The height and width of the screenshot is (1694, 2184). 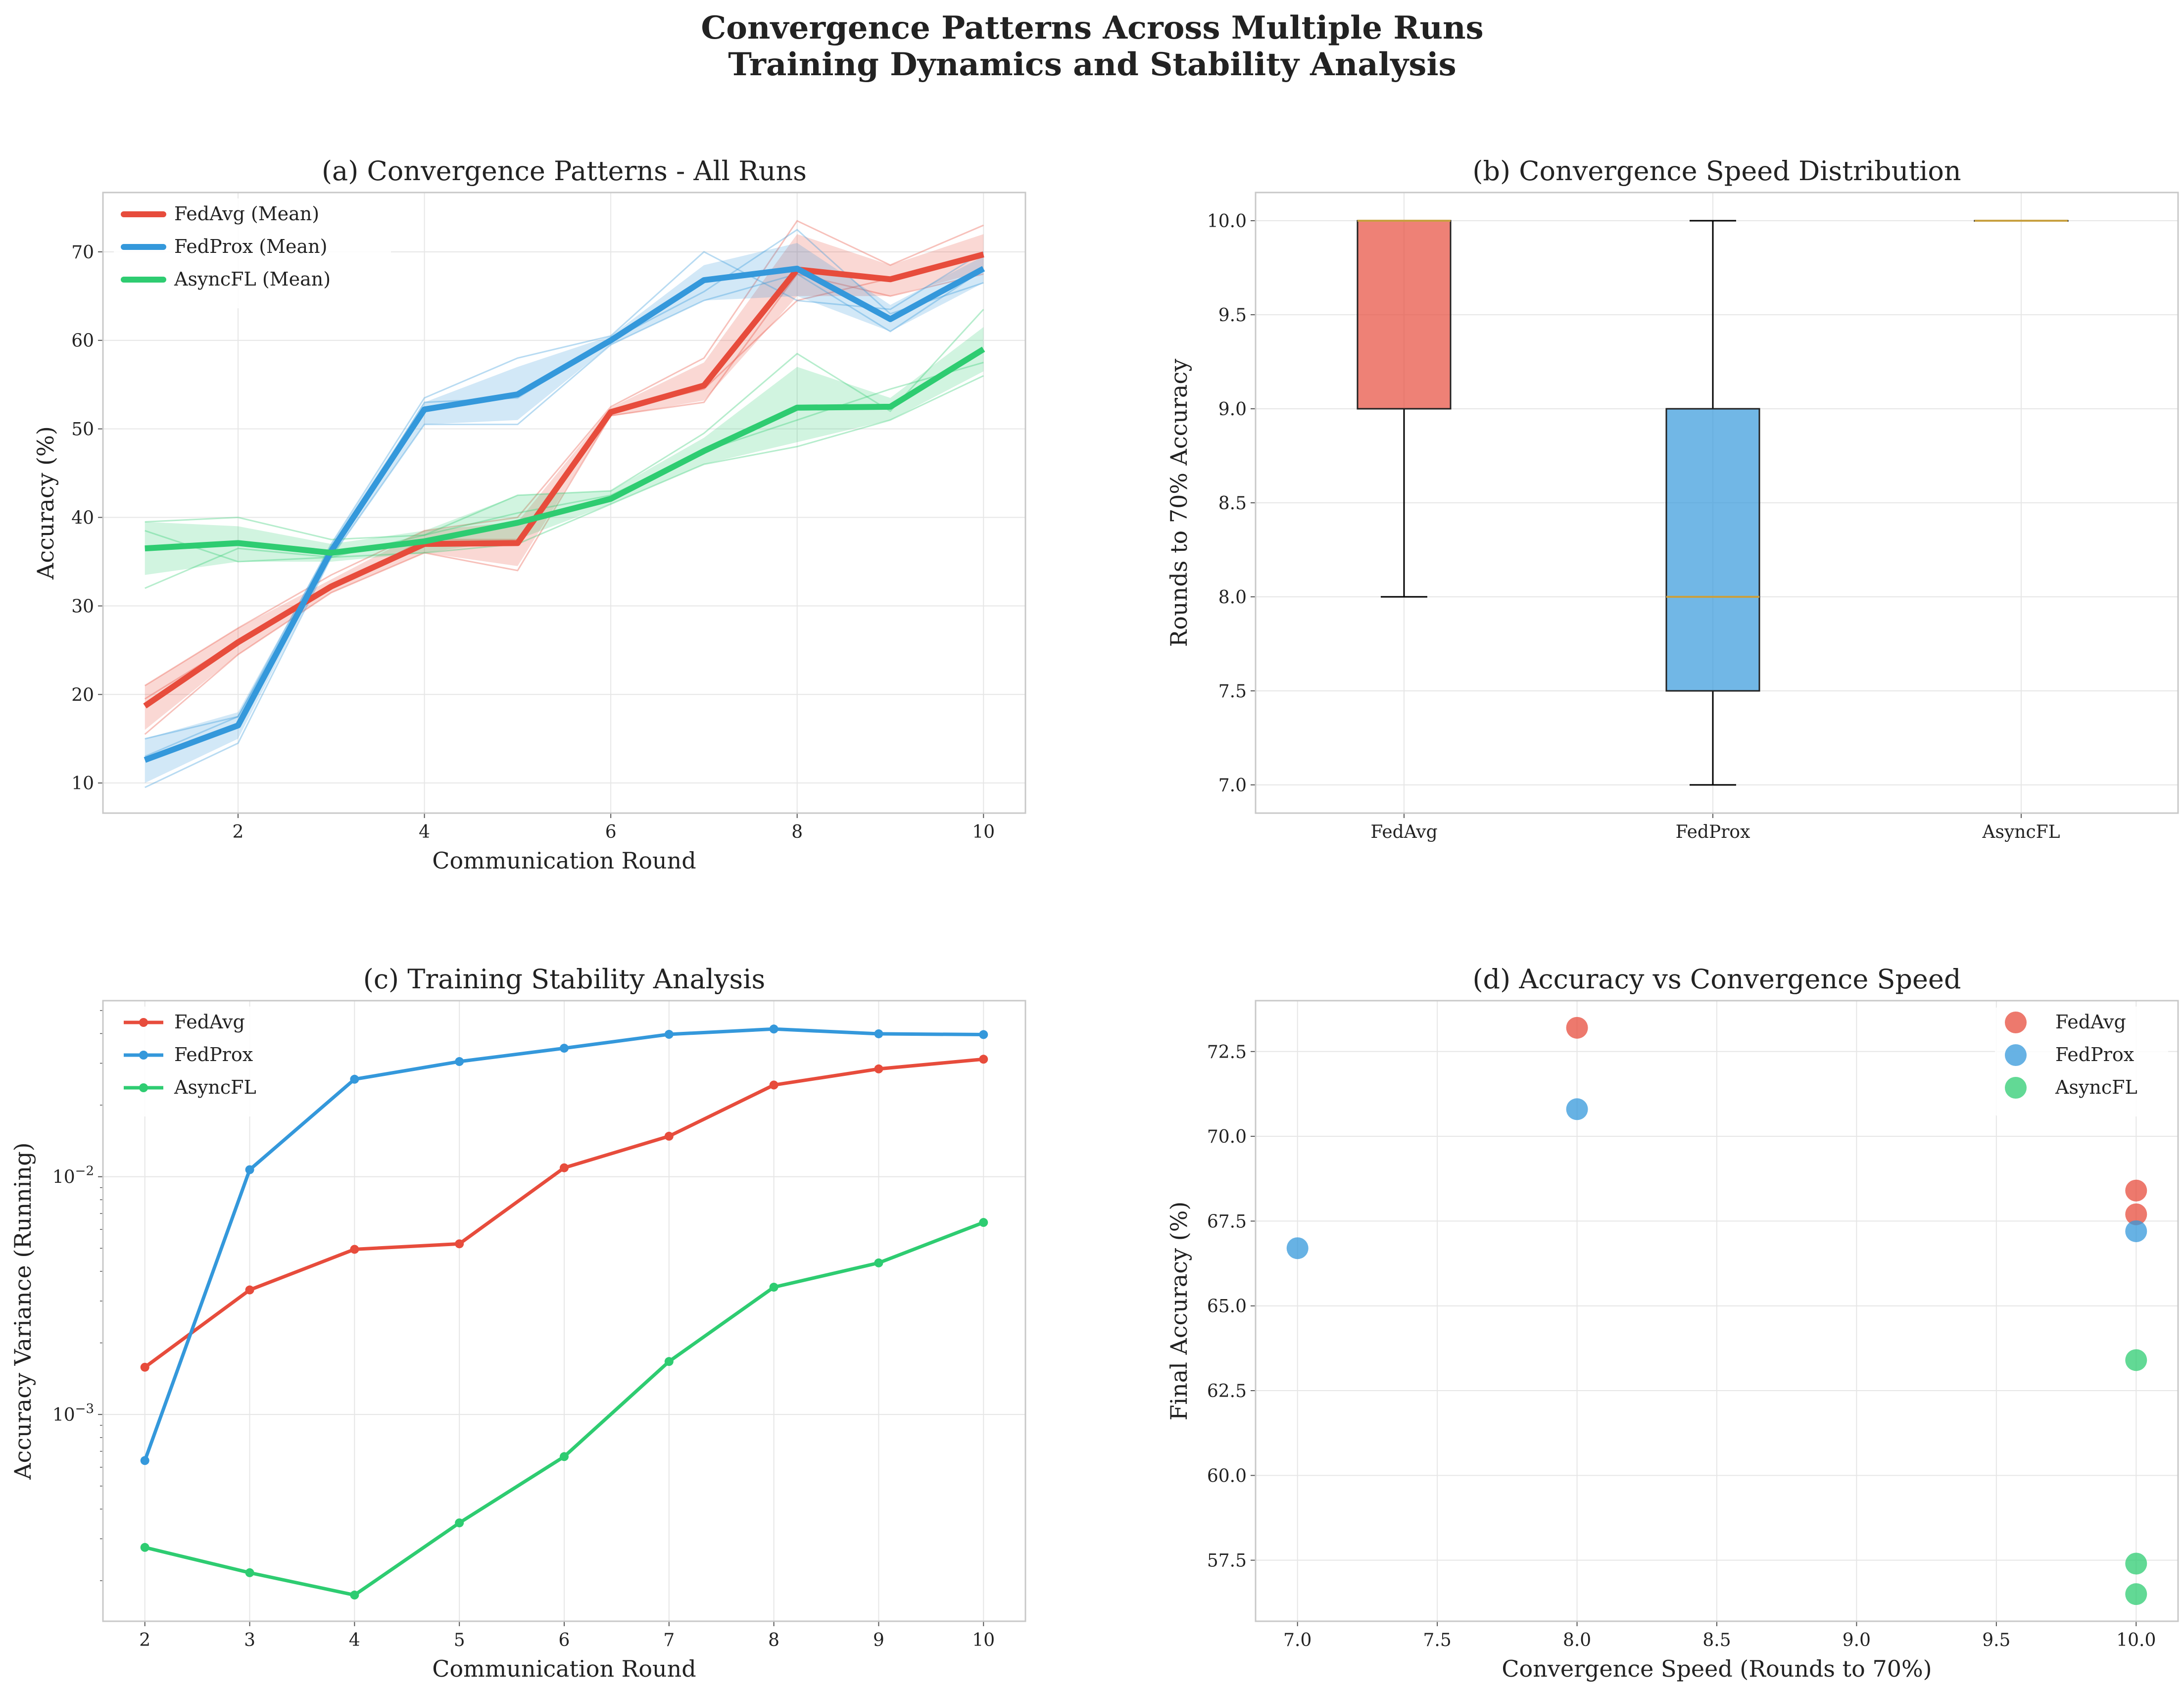 I want to click on y-tick-label: 9.5, so click(x=1232, y=315).